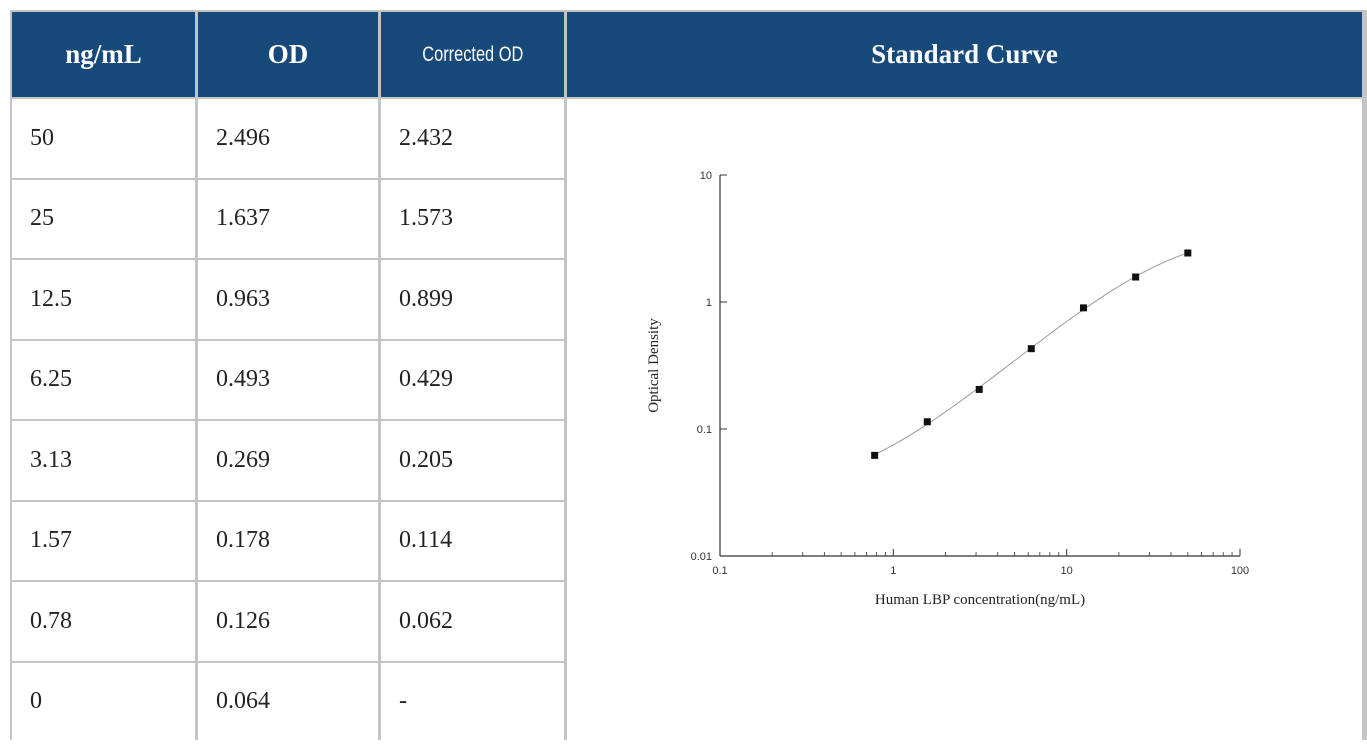 This screenshot has height=749, width=1367. What do you see at coordinates (1240, 571) in the screenshot?
I see `x-tick-label: 100` at bounding box center [1240, 571].